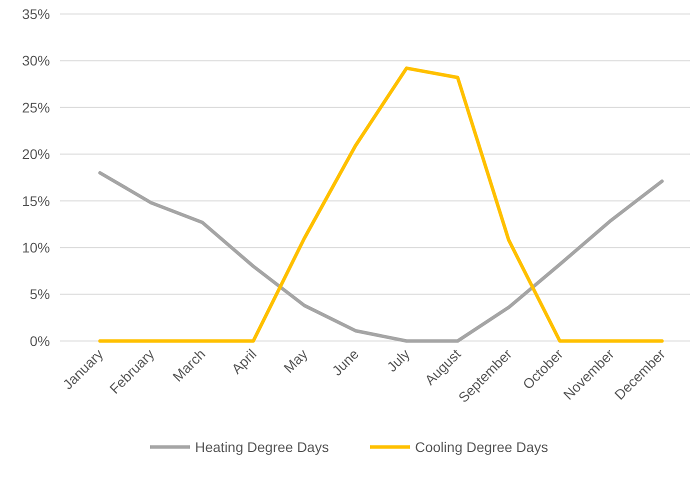  Describe the element at coordinates (262, 446) in the screenshot. I see `legend-label: Heating Degree Days` at that location.